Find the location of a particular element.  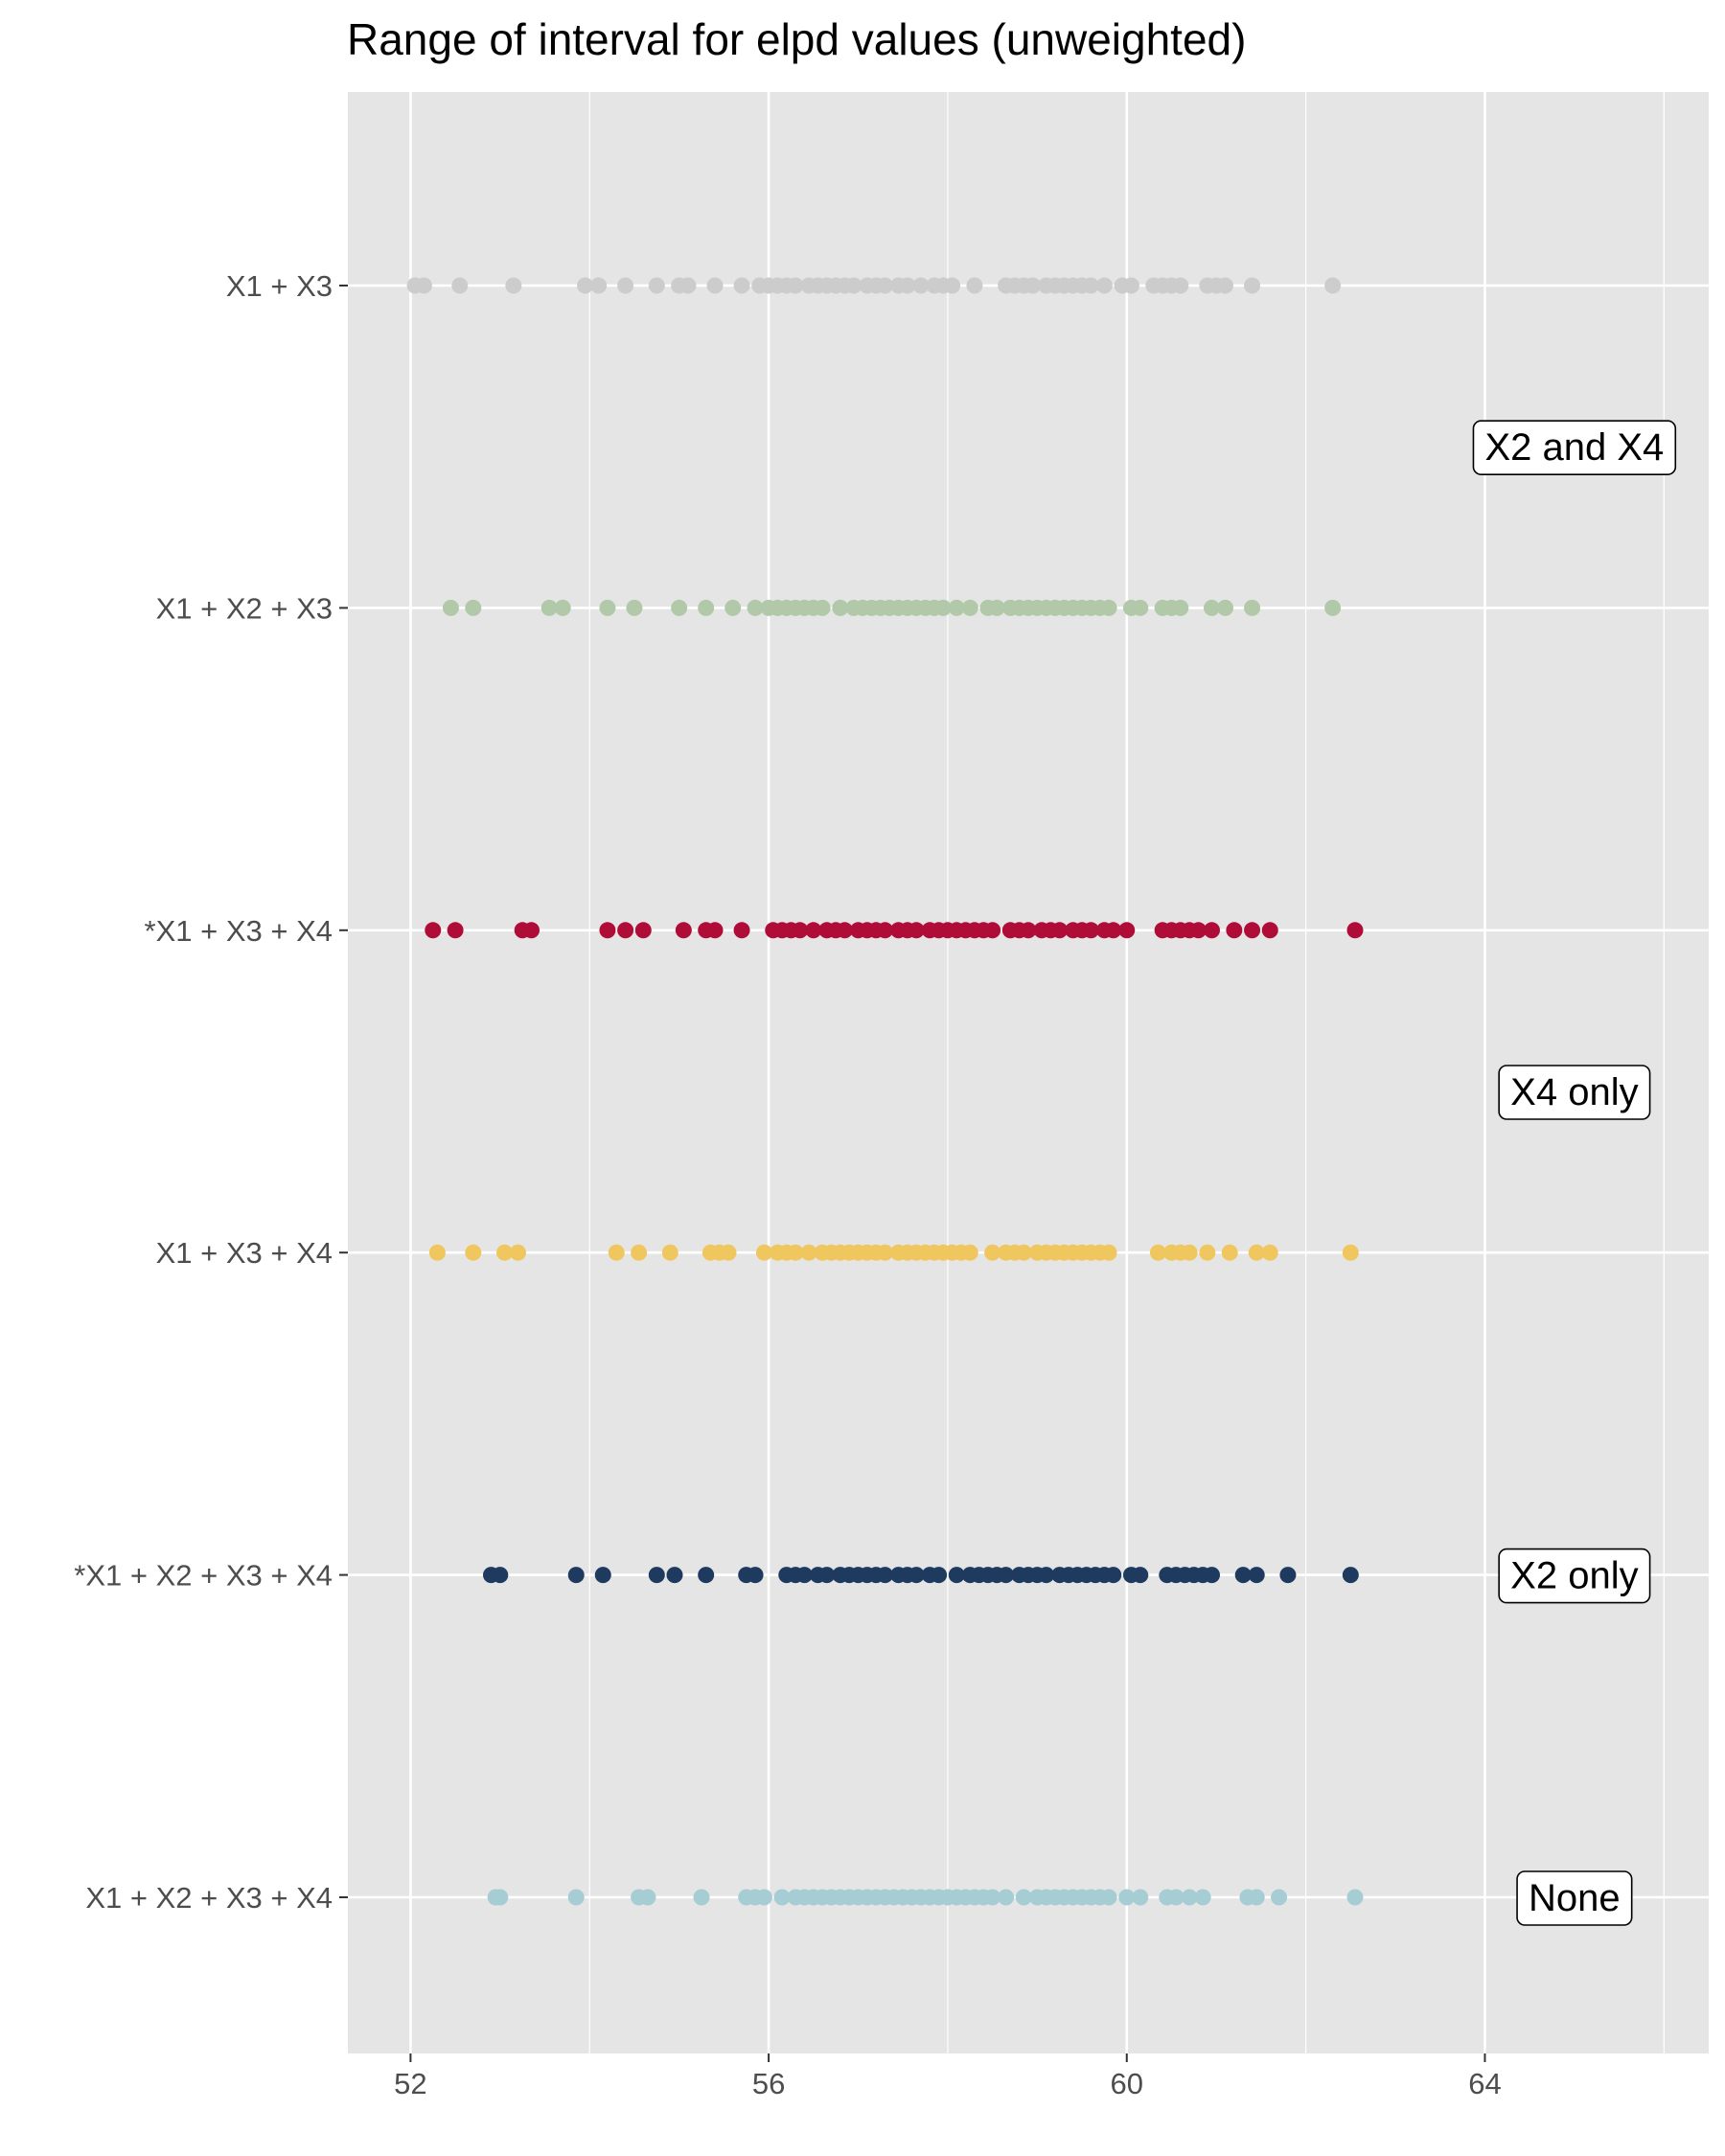

annotation-text: X2 only is located at coordinates (1574, 1576).